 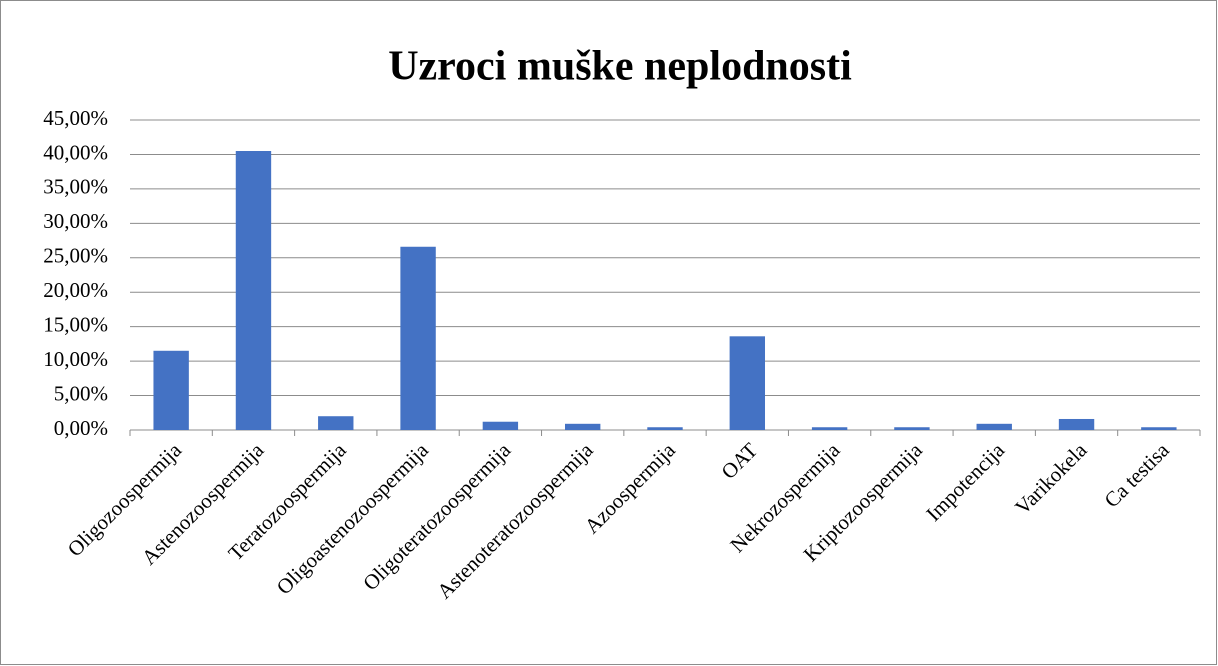 What do you see at coordinates (75, 359) in the screenshot?
I see `y-tick-label: 10,00%` at bounding box center [75, 359].